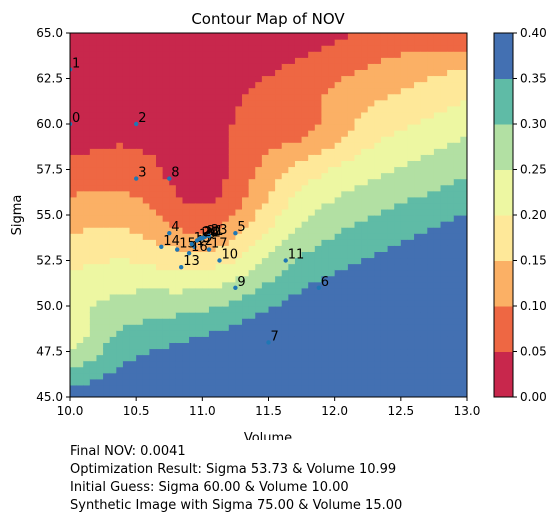 The image size is (560, 525). I want to click on x-tick-label: 11.0, so click(202, 411).